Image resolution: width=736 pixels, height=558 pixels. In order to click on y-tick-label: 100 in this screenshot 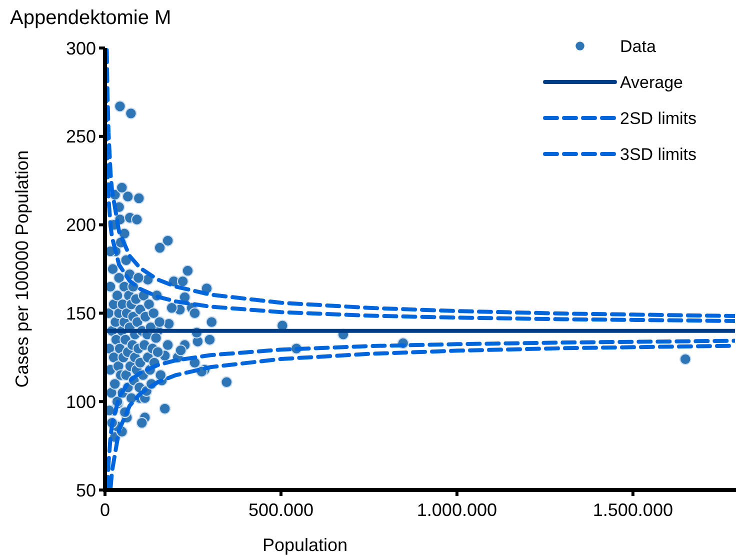, I will do `click(81, 402)`.